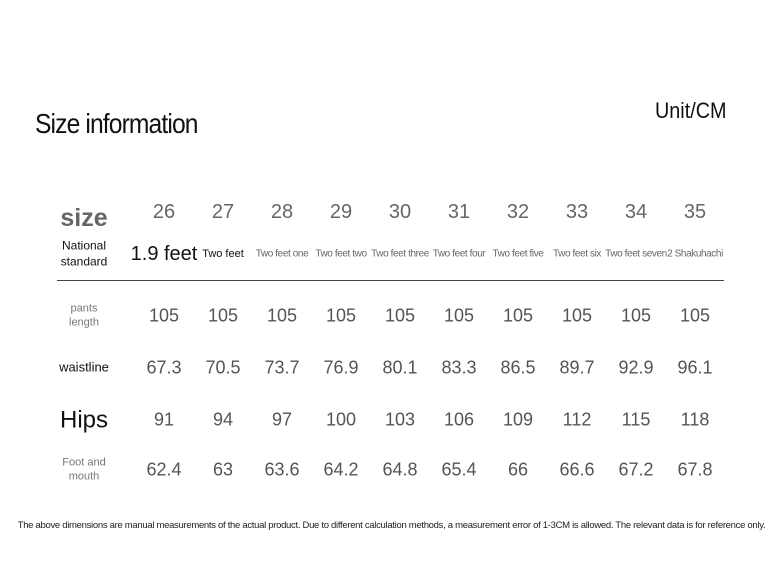 The image size is (783, 588). Describe the element at coordinates (341, 367) in the screenshot. I see `table-cell: 76.9` at that location.